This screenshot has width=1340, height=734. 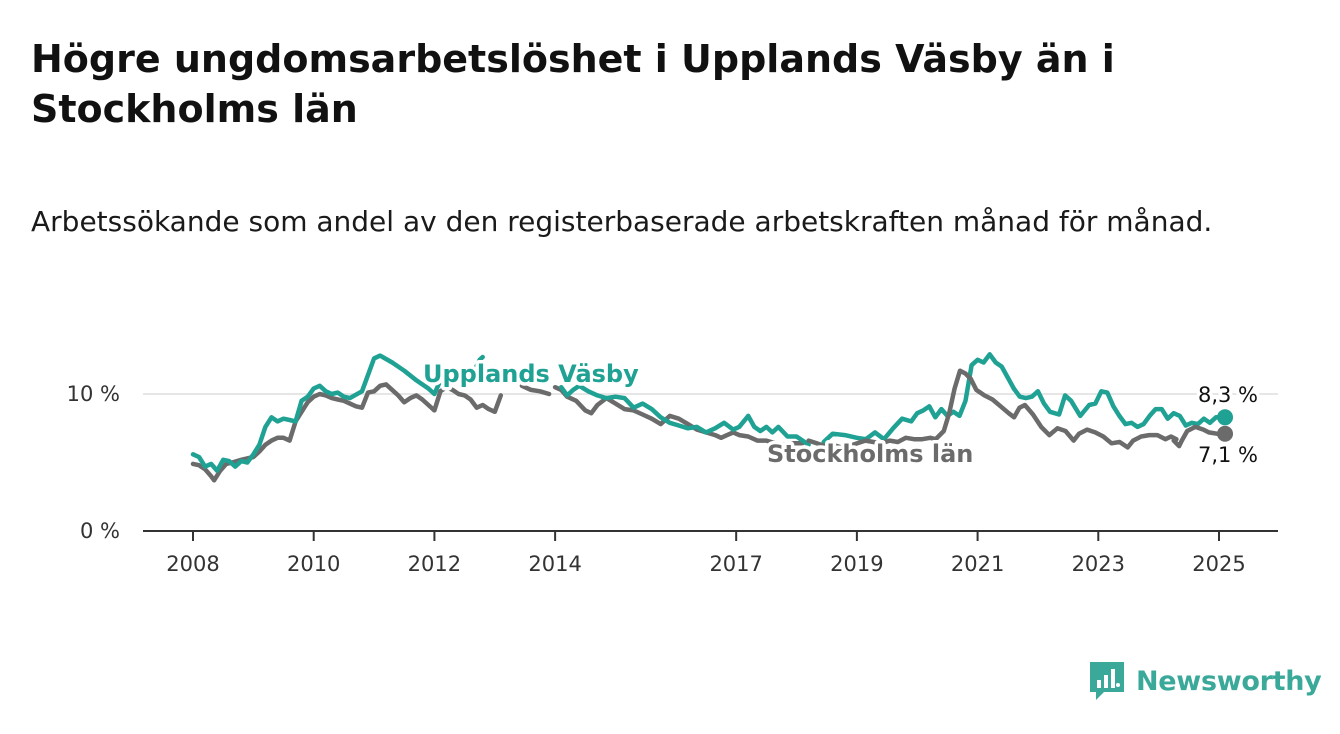 What do you see at coordinates (1225, 433) in the screenshot?
I see `end-point-stockholms-lan` at bounding box center [1225, 433].